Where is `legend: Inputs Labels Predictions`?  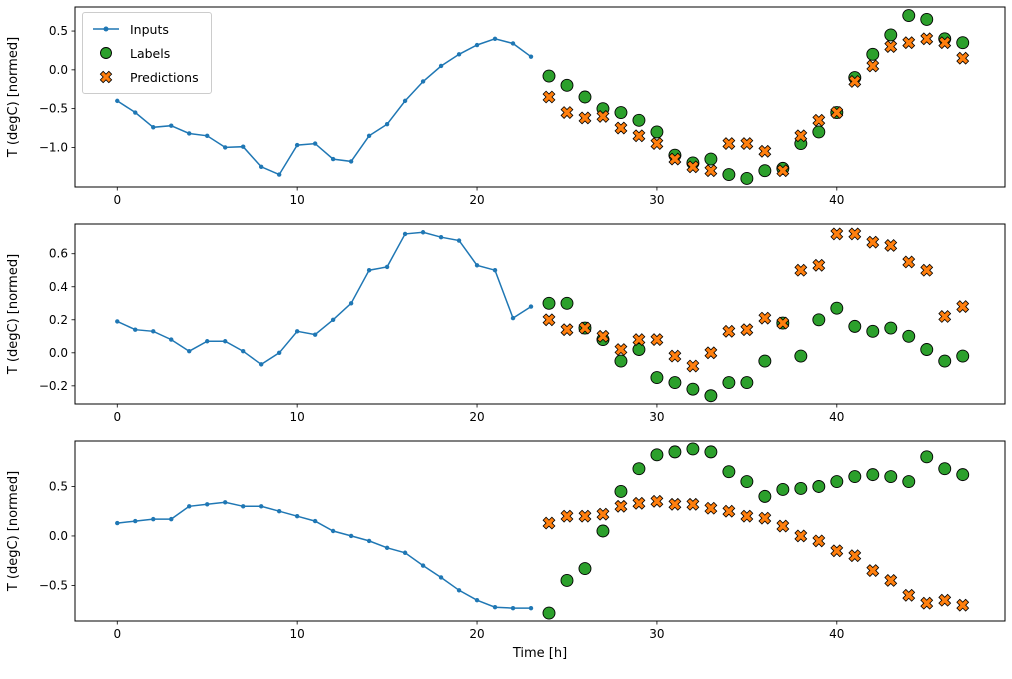
legend: Inputs Labels Predictions is located at coordinates (147, 53).